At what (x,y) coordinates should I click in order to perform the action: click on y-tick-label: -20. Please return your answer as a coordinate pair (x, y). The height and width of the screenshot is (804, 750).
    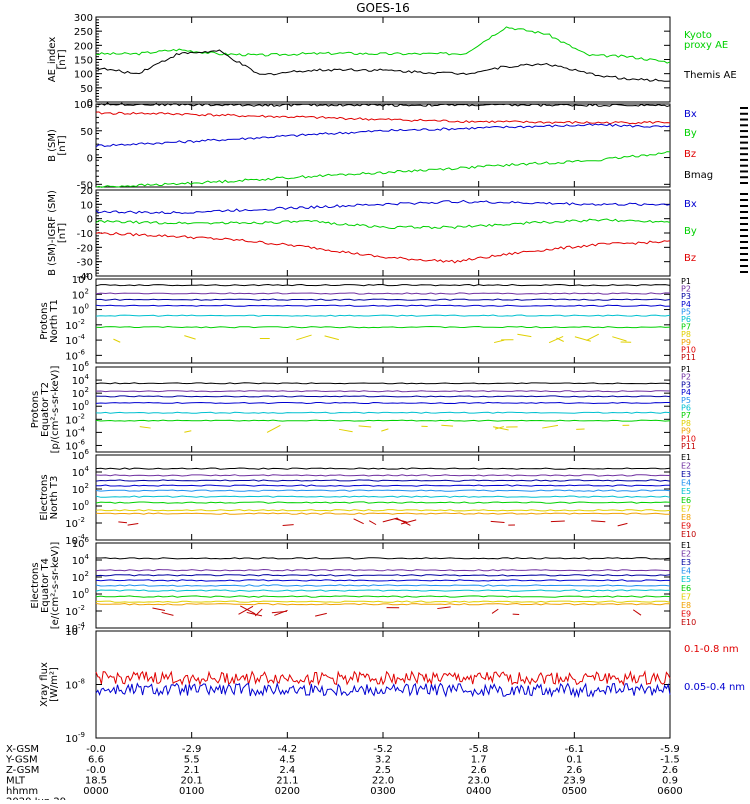
    Looking at the image, I should click on (85, 248).